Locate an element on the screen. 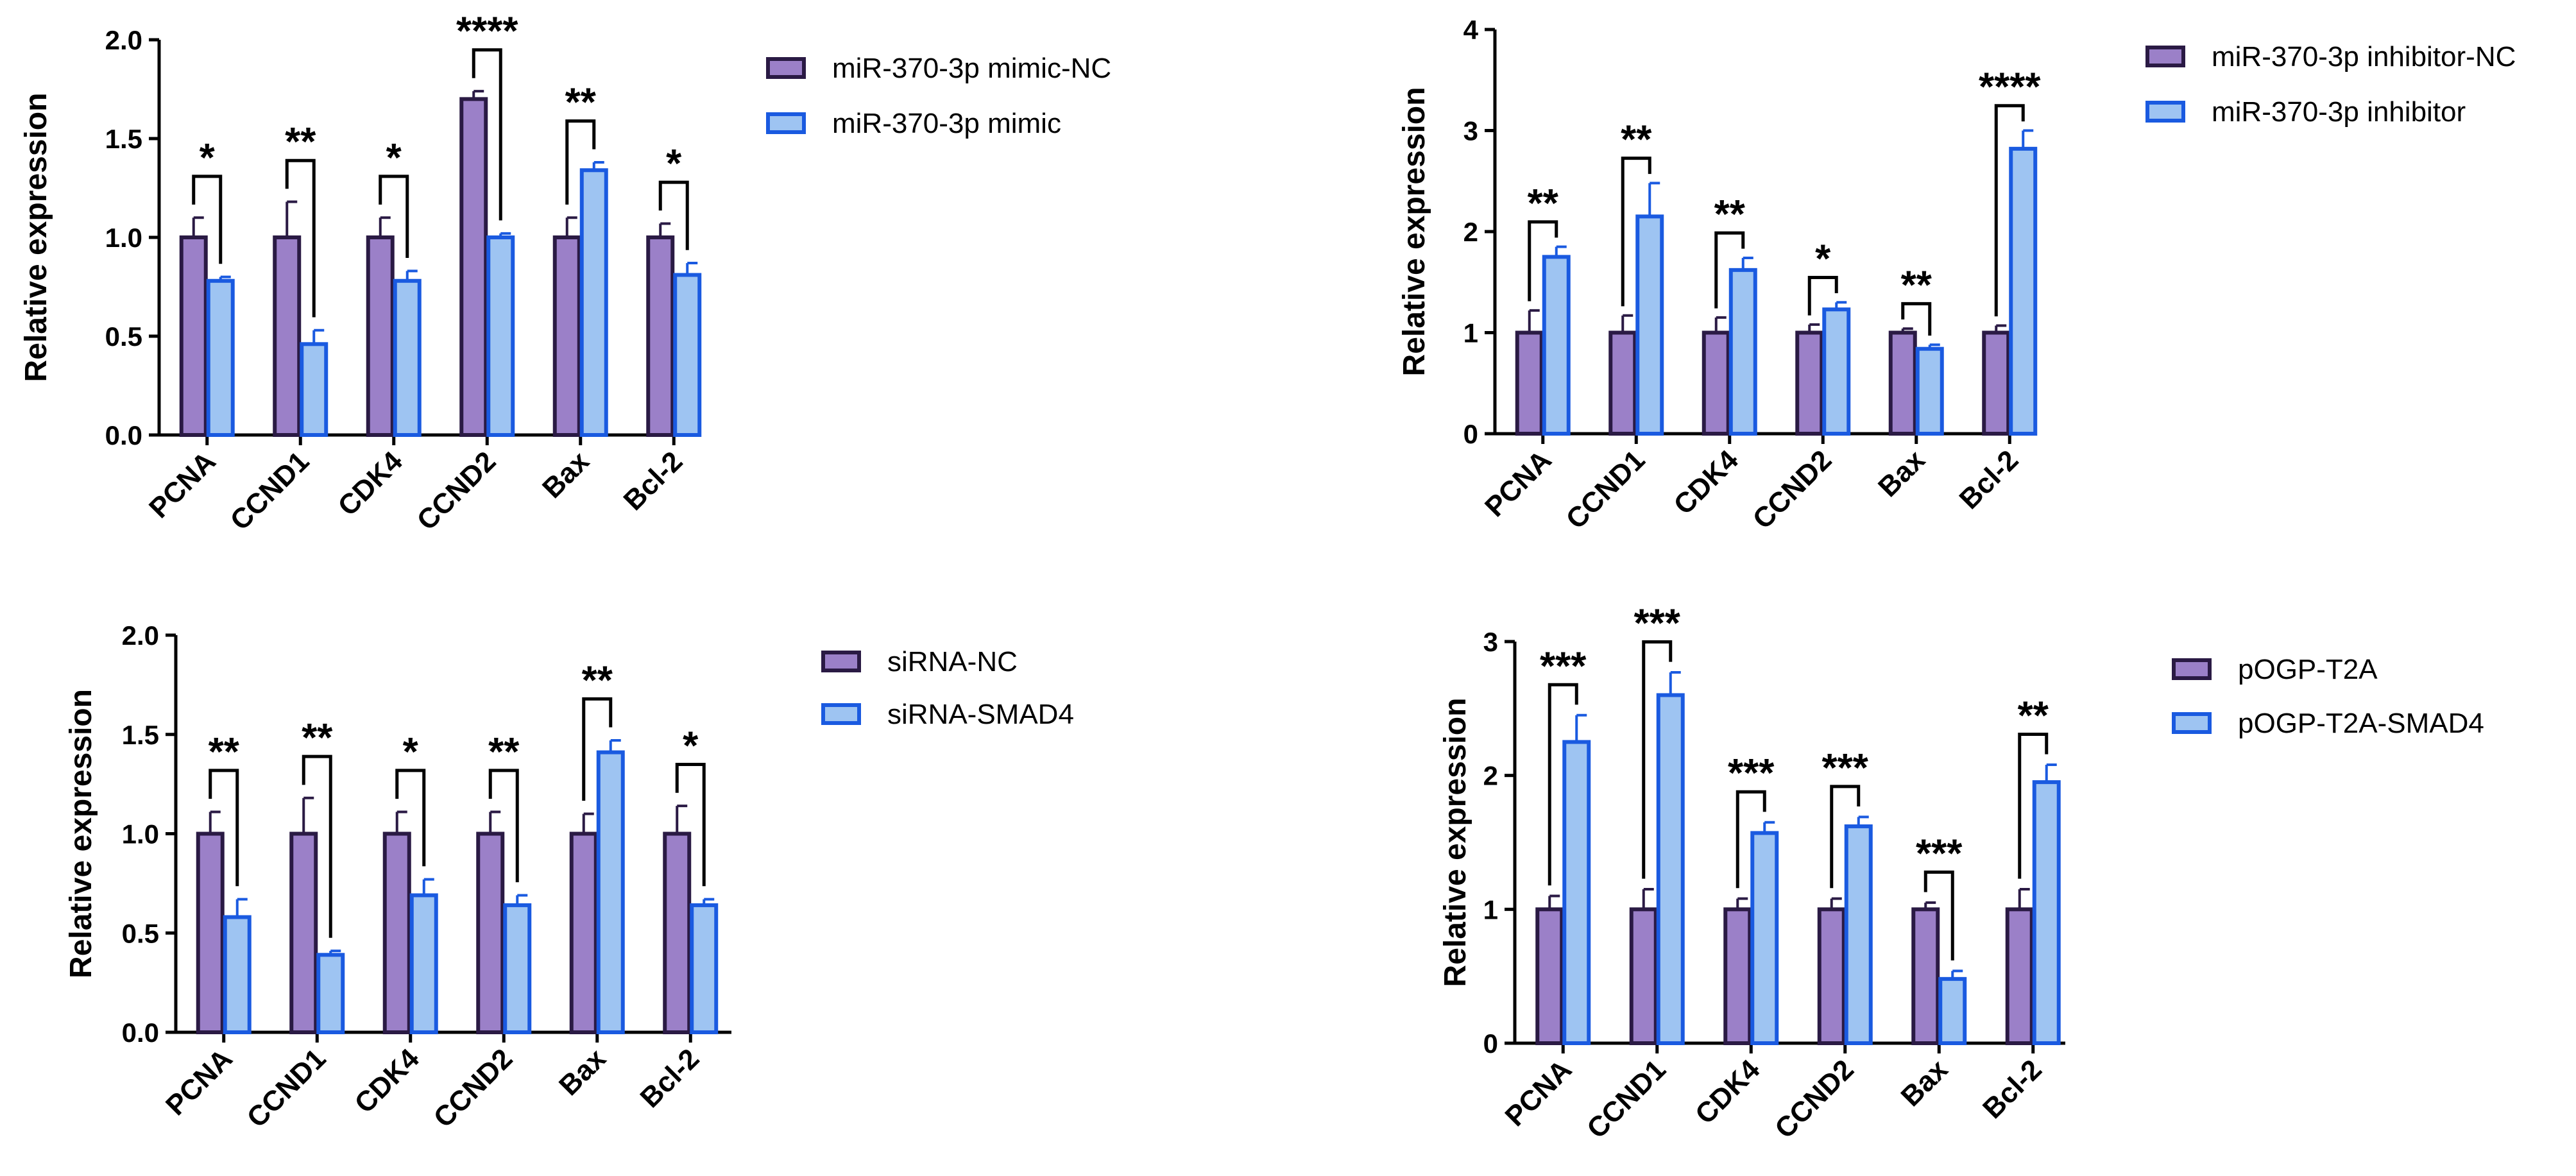 The height and width of the screenshot is (1176, 2576). legend-label: pOGP-T2A-SMAD4 is located at coordinates (2361, 723).